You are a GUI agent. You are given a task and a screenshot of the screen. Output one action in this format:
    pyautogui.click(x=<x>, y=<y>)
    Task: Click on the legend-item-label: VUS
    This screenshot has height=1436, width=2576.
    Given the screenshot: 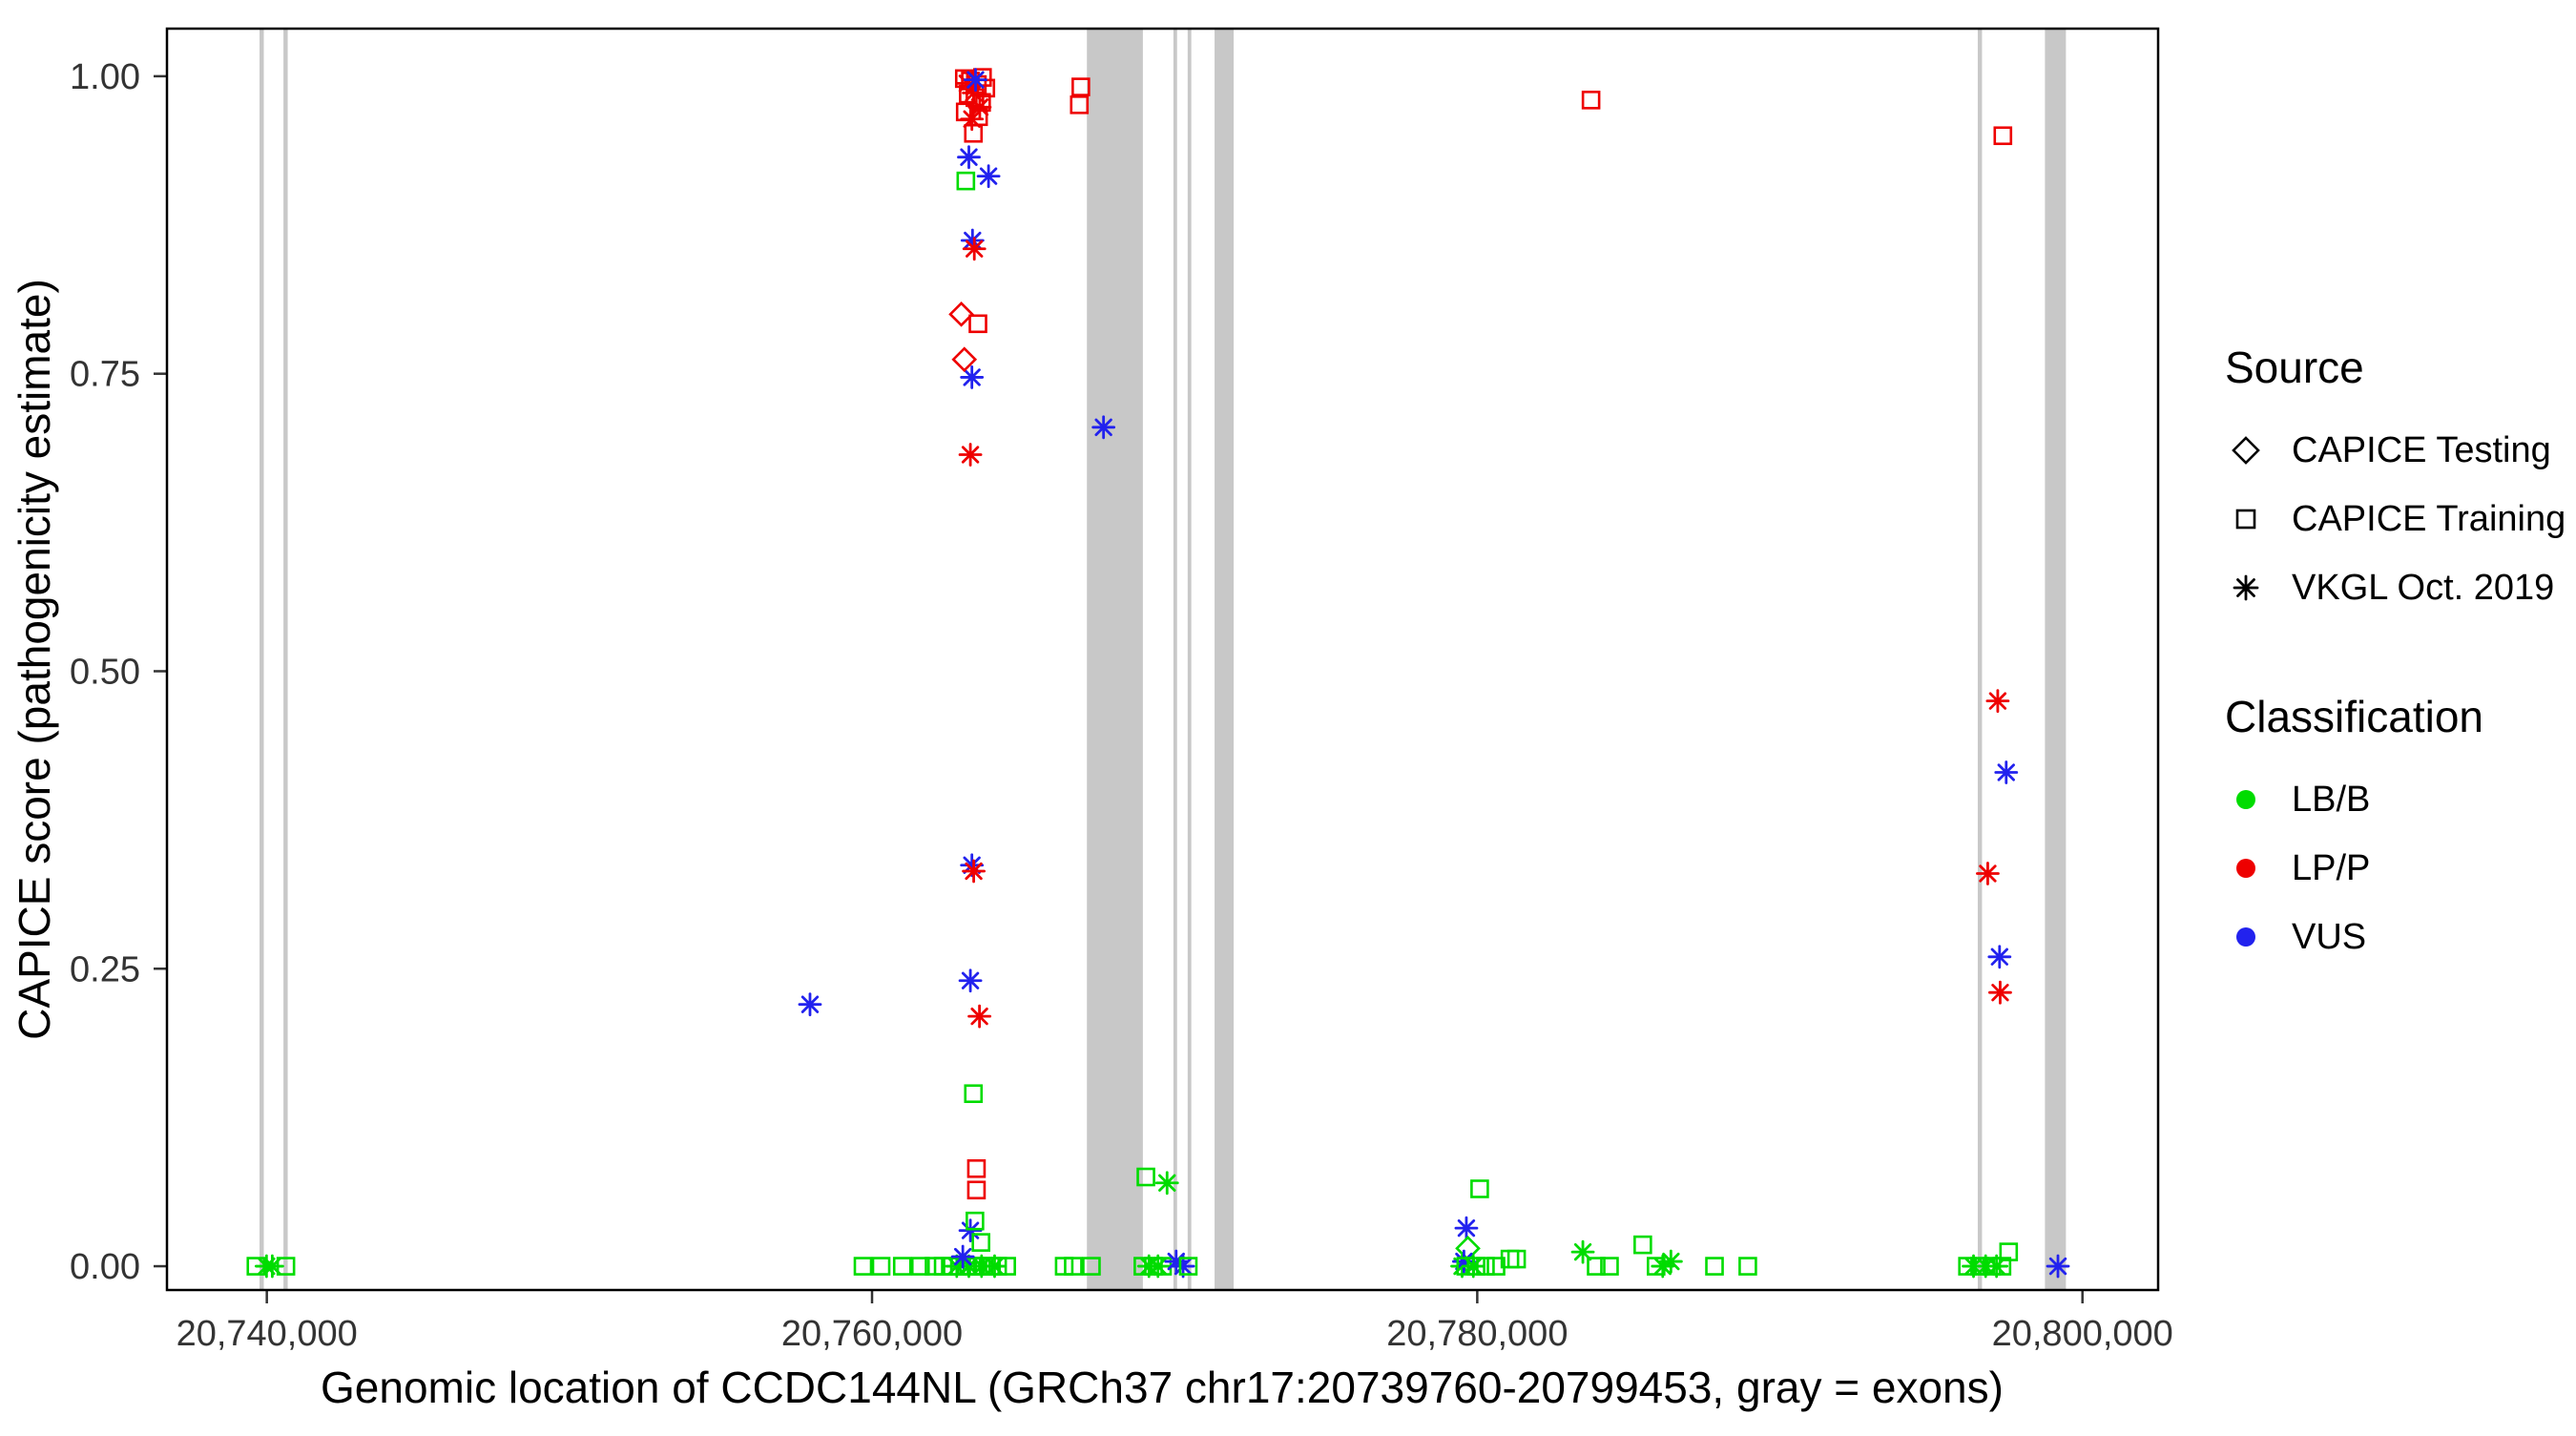 What is the action you would take?
    pyautogui.click(x=2329, y=936)
    